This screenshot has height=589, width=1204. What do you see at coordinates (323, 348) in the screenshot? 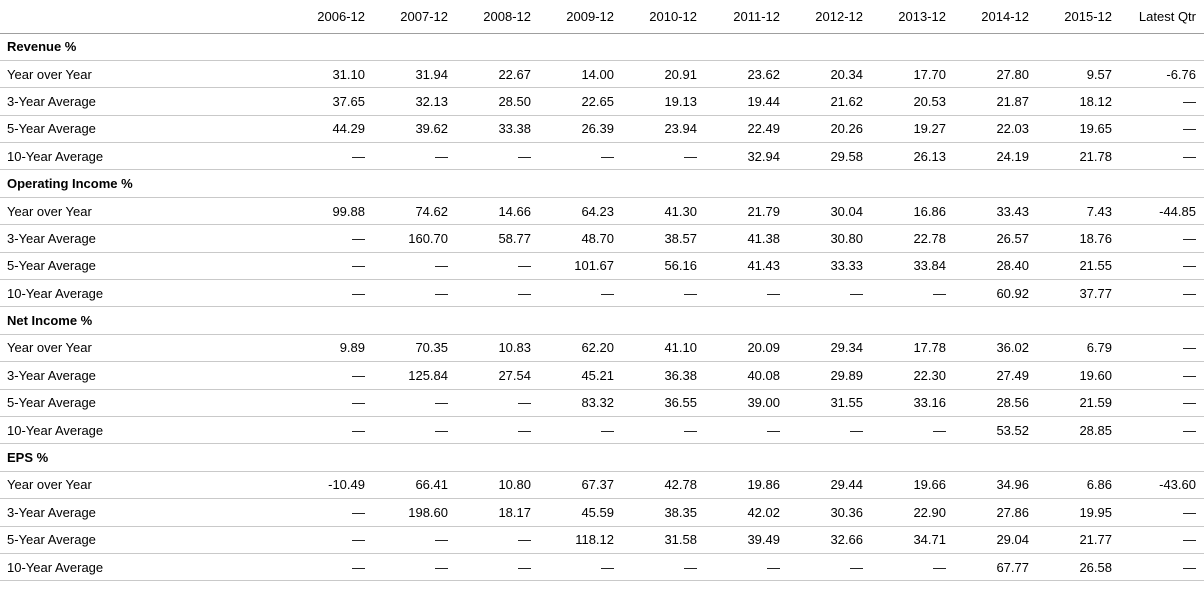
I see `value-cell: 9.89` at bounding box center [323, 348].